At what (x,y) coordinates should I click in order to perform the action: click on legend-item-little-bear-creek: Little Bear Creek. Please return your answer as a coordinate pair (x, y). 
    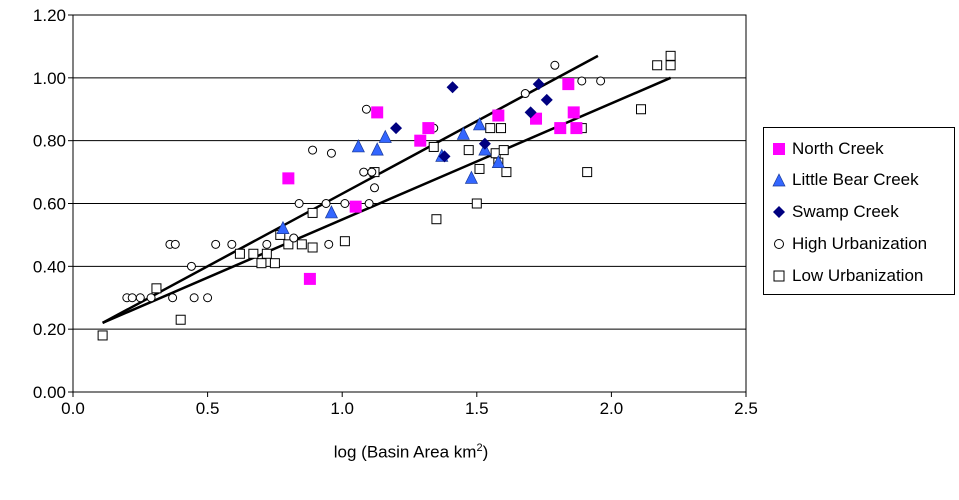
    Looking at the image, I should click on (845, 180).